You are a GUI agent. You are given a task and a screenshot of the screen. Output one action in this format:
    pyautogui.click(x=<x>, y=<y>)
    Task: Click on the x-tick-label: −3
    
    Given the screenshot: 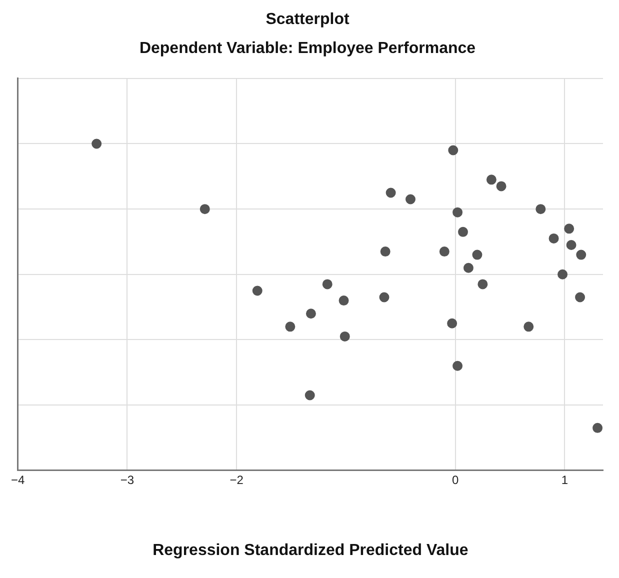 What is the action you would take?
    pyautogui.click(x=127, y=479)
    